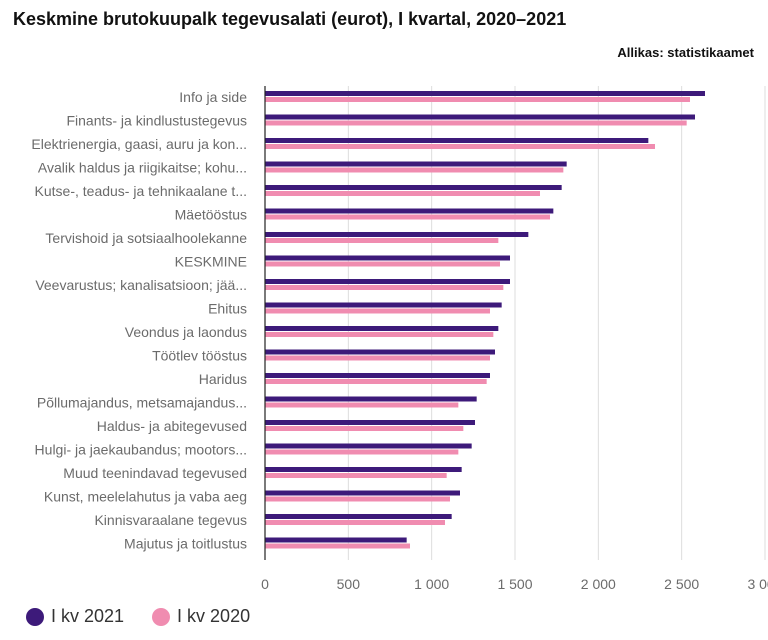  I want to click on x-tick-label: 500, so click(349, 584).